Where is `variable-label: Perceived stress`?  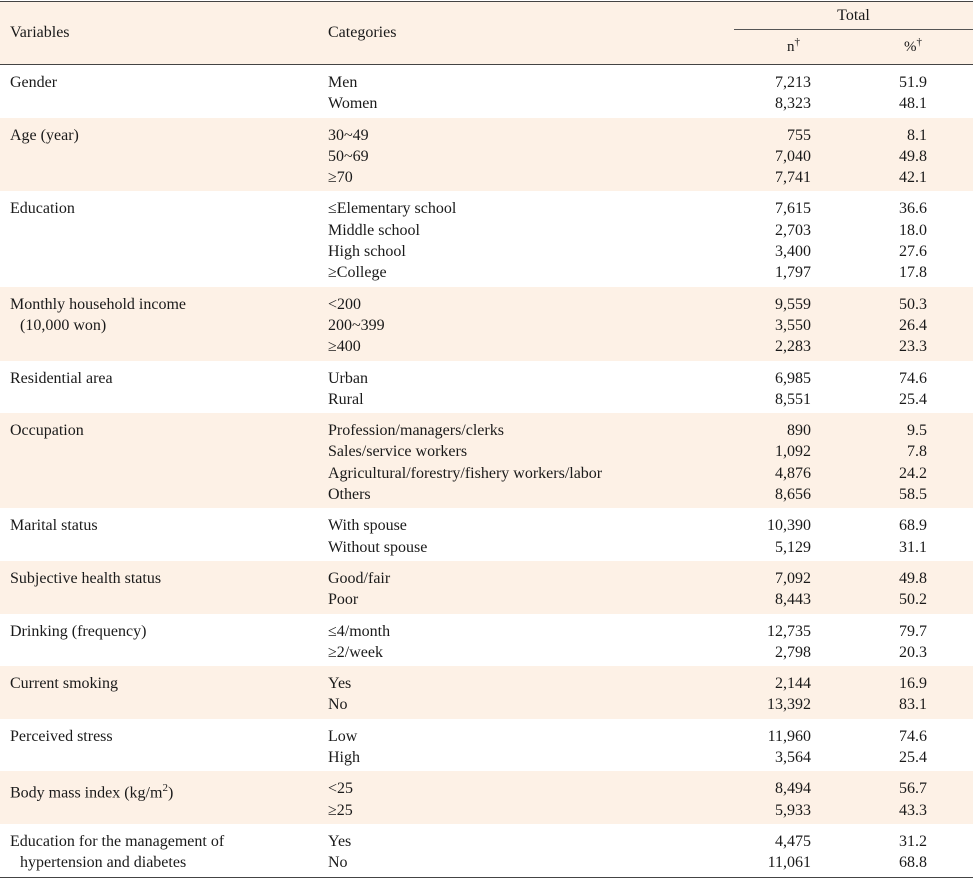
variable-label: Perceived stress is located at coordinates (61, 736).